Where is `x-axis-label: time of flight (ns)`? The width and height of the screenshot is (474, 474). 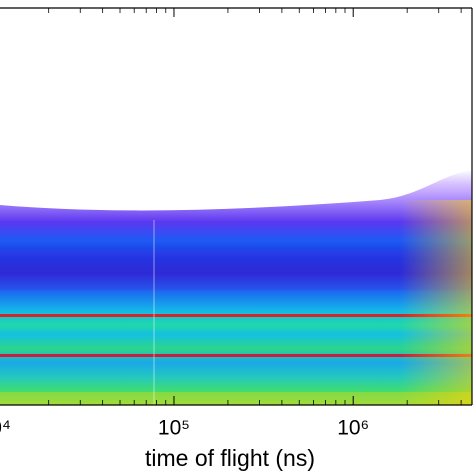 x-axis-label: time of flight (ns) is located at coordinates (230, 458).